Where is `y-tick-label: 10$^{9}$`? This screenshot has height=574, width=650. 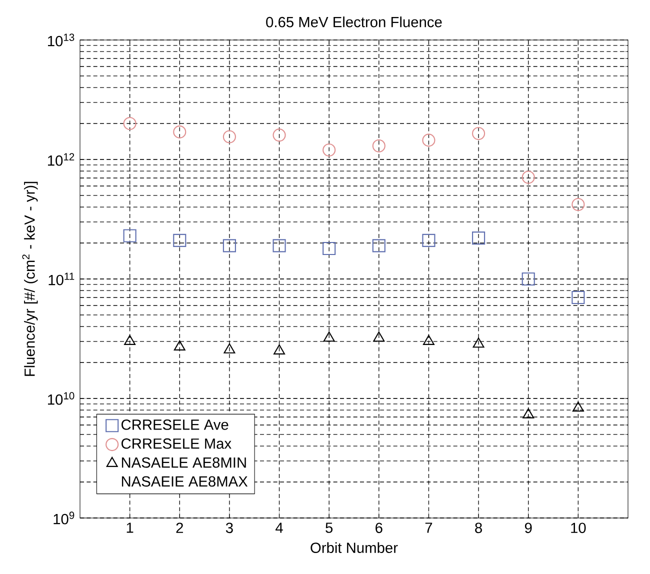
y-tick-label: 10$^{9}$ is located at coordinates (64, 518).